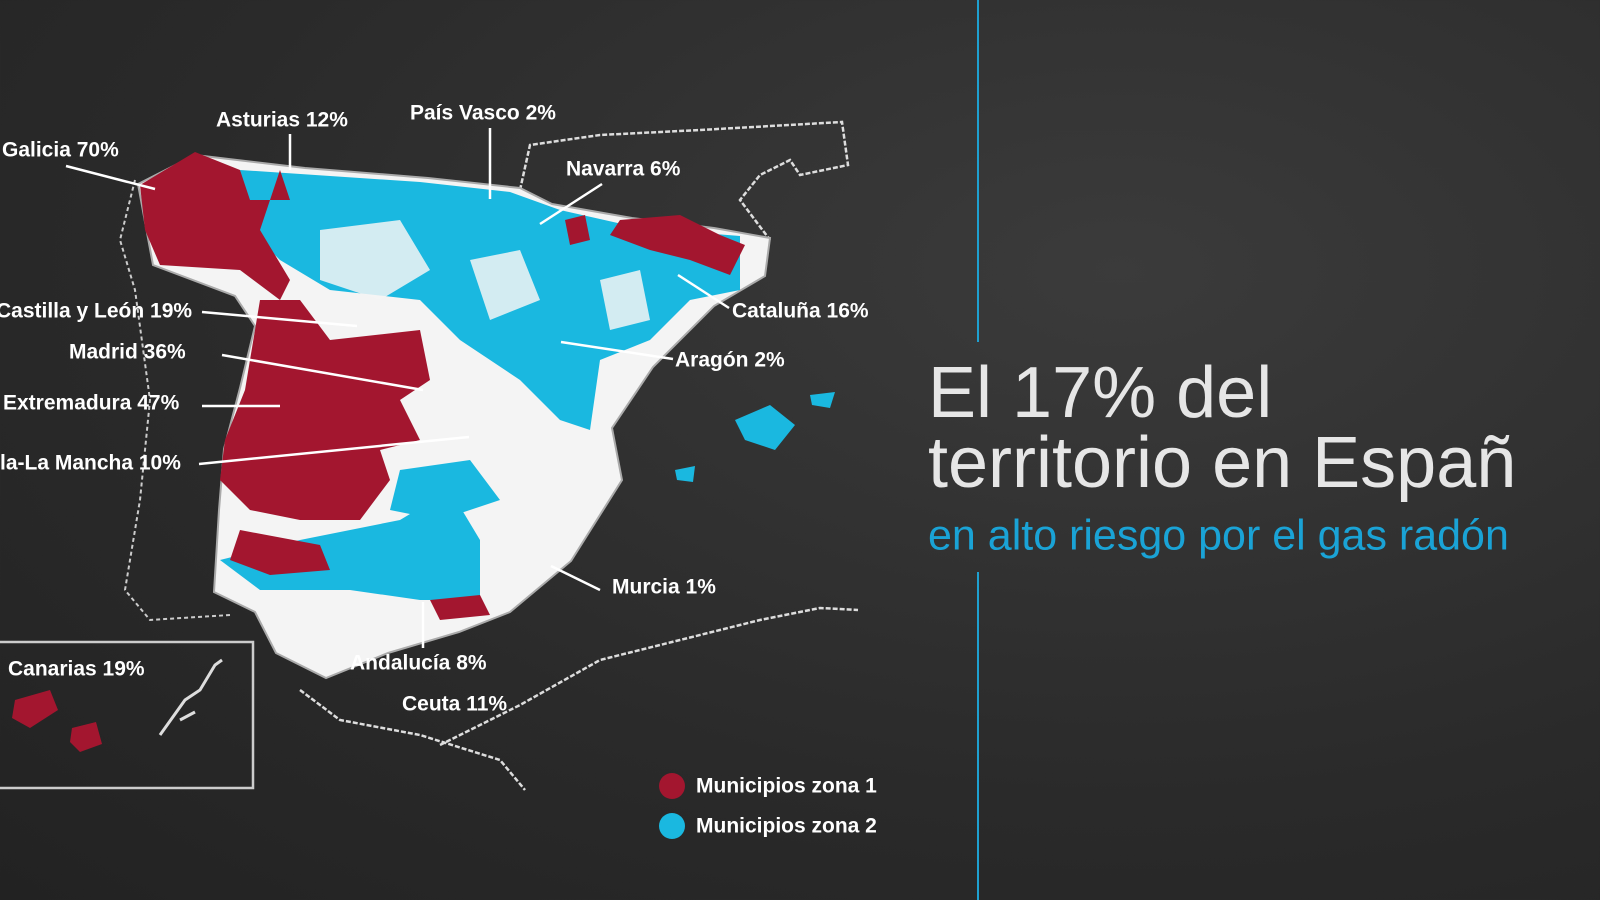 Image resolution: width=1600 pixels, height=900 pixels. Describe the element at coordinates (768, 806) in the screenshot. I see `legend: Municipios zona 1 Municipios zona 2` at that location.